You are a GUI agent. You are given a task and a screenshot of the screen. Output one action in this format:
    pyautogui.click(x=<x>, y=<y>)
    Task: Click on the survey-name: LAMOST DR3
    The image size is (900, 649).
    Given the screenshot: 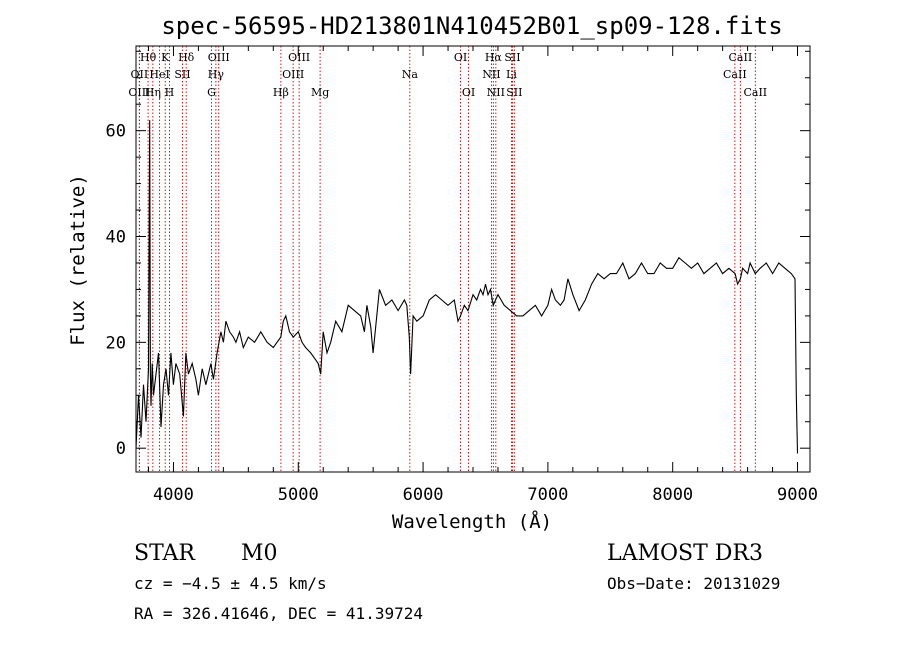 What is the action you would take?
    pyautogui.click(x=685, y=553)
    